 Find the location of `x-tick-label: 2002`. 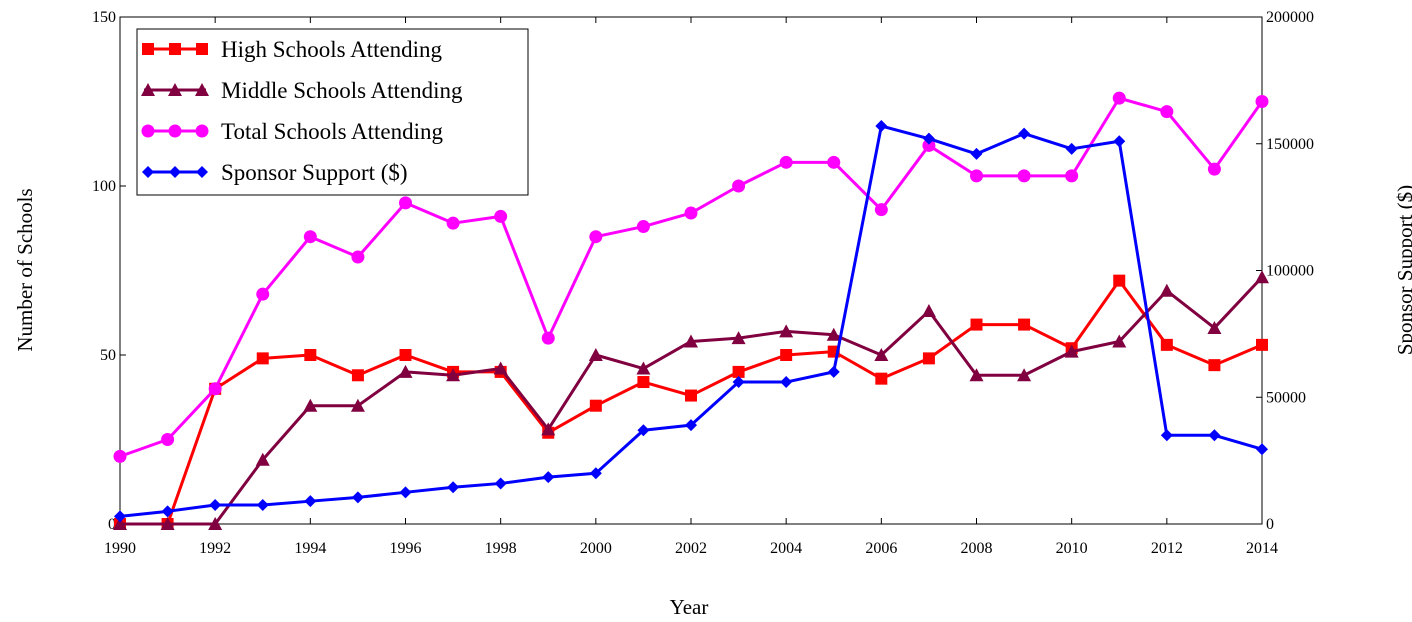

x-tick-label: 2002 is located at coordinates (691, 548).